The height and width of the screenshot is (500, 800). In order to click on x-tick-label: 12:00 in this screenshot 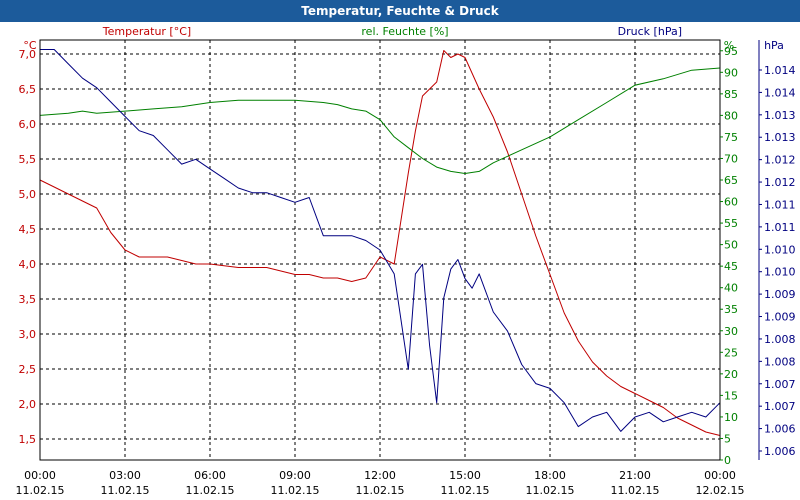, I will do `click(380, 475)`.